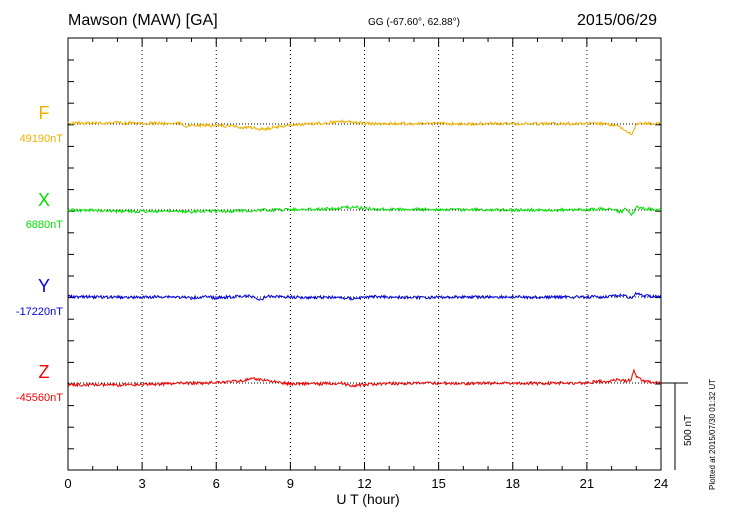  I want to click on x-tick-label: 12, so click(364, 483).